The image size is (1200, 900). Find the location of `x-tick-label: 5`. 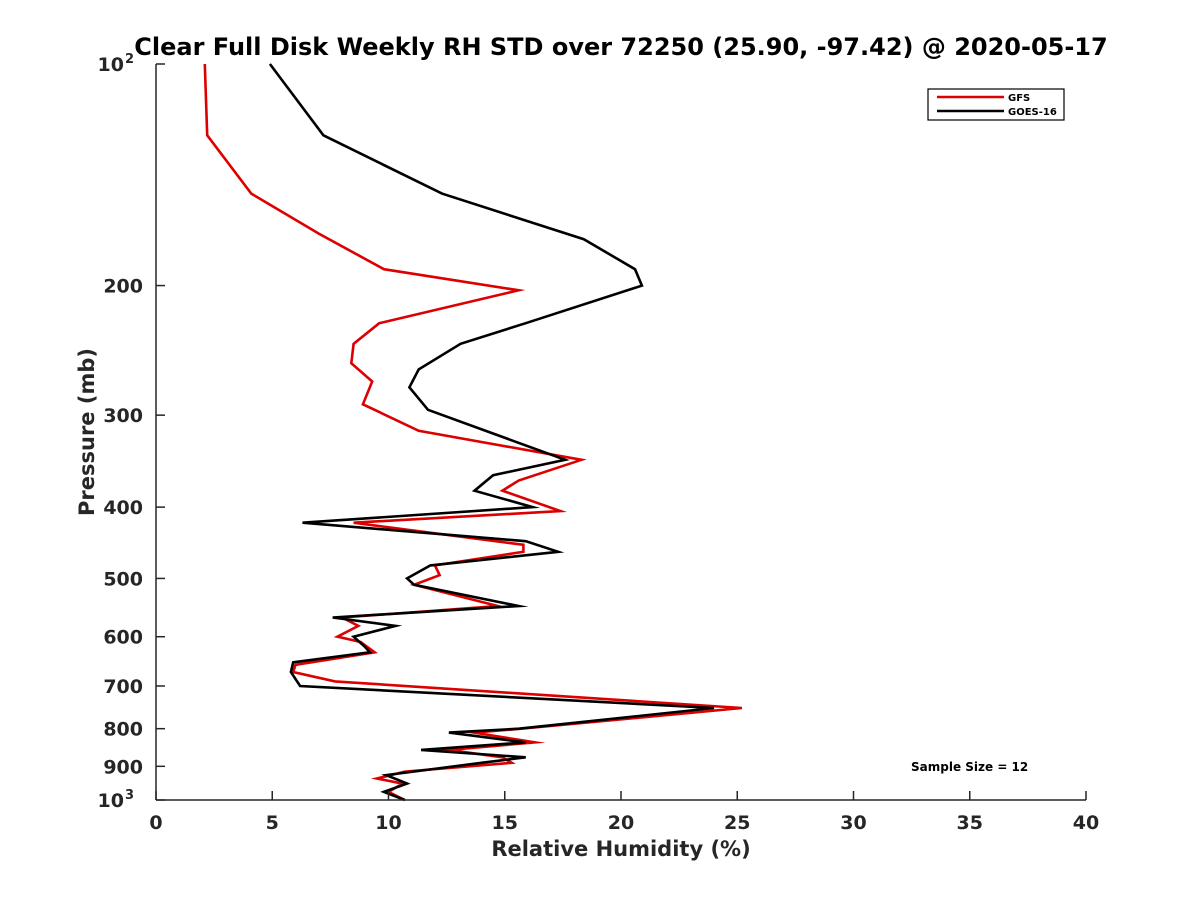

x-tick-label: 5 is located at coordinates (272, 823).